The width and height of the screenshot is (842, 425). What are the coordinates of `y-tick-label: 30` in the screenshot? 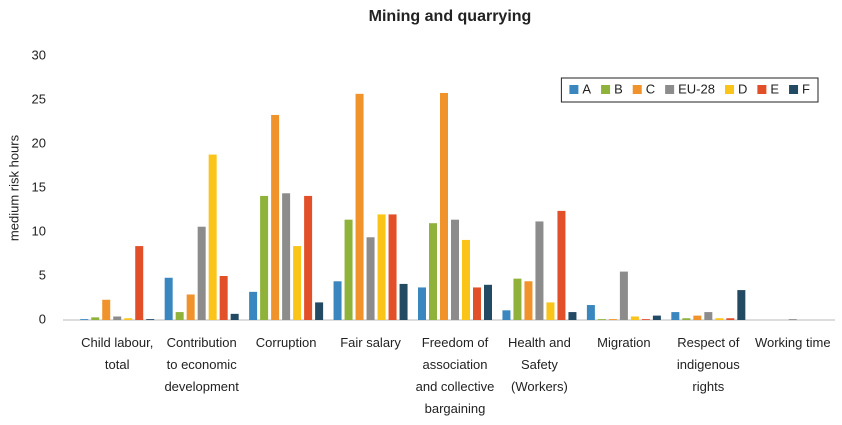 It's located at (39, 54).